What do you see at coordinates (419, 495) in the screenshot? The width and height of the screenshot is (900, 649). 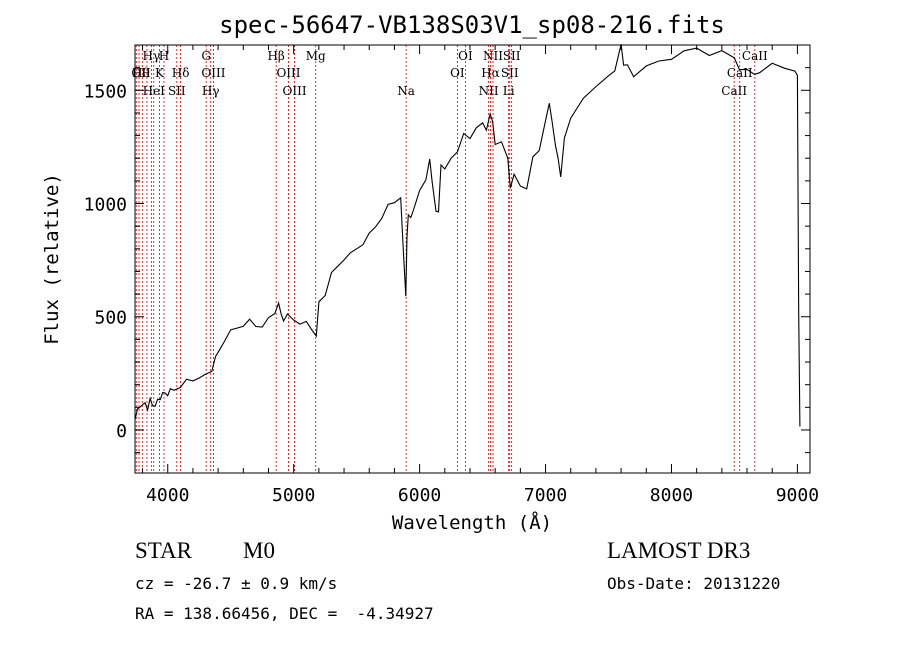 I see `x-tick-label: 6000` at bounding box center [419, 495].